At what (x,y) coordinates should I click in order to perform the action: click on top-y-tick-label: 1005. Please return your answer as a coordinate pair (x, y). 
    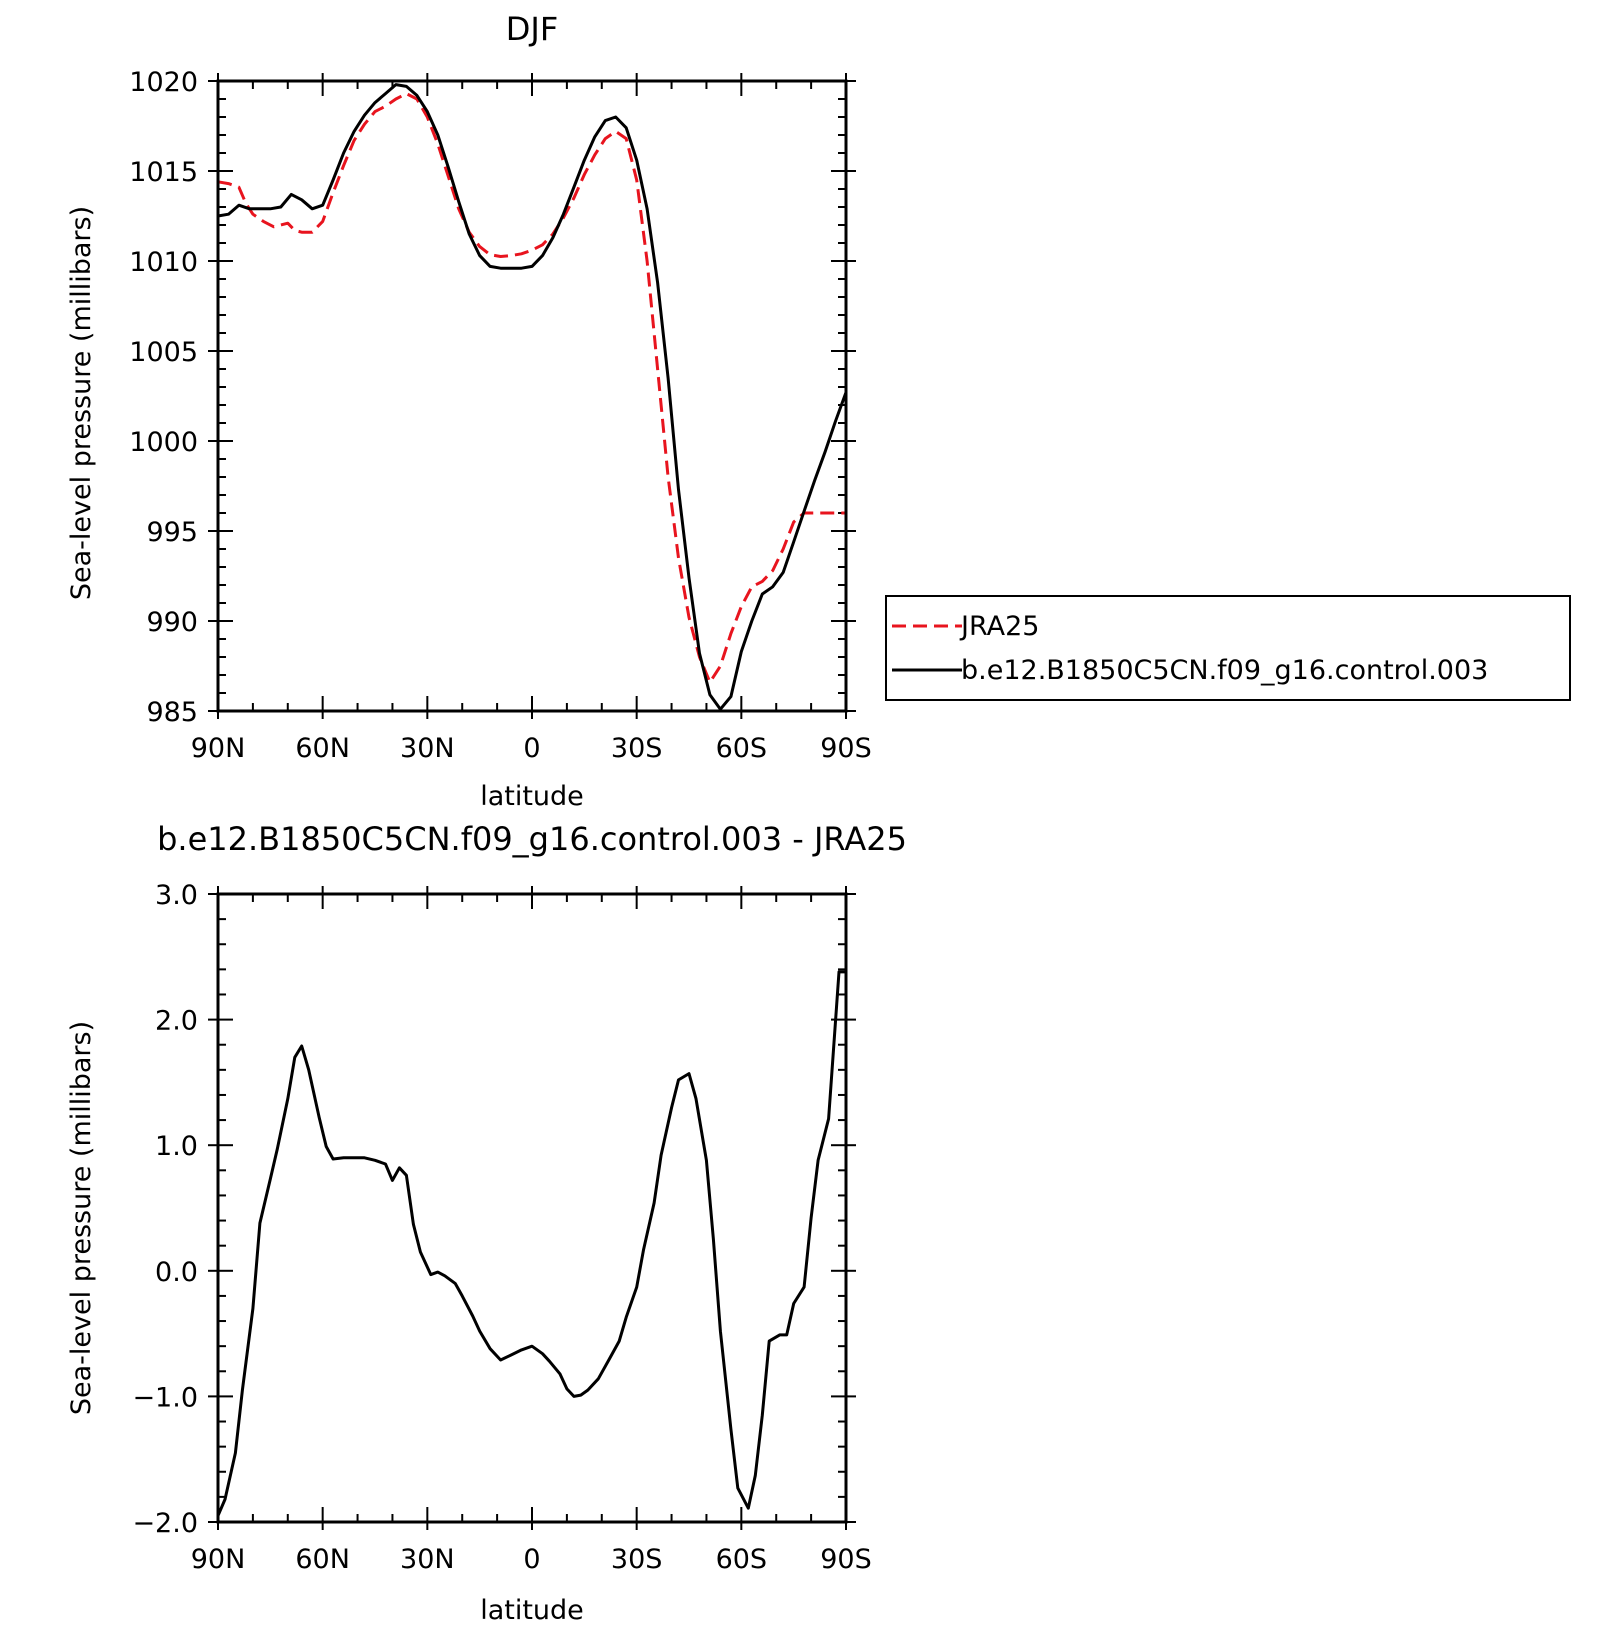
    Looking at the image, I should click on (163, 352).